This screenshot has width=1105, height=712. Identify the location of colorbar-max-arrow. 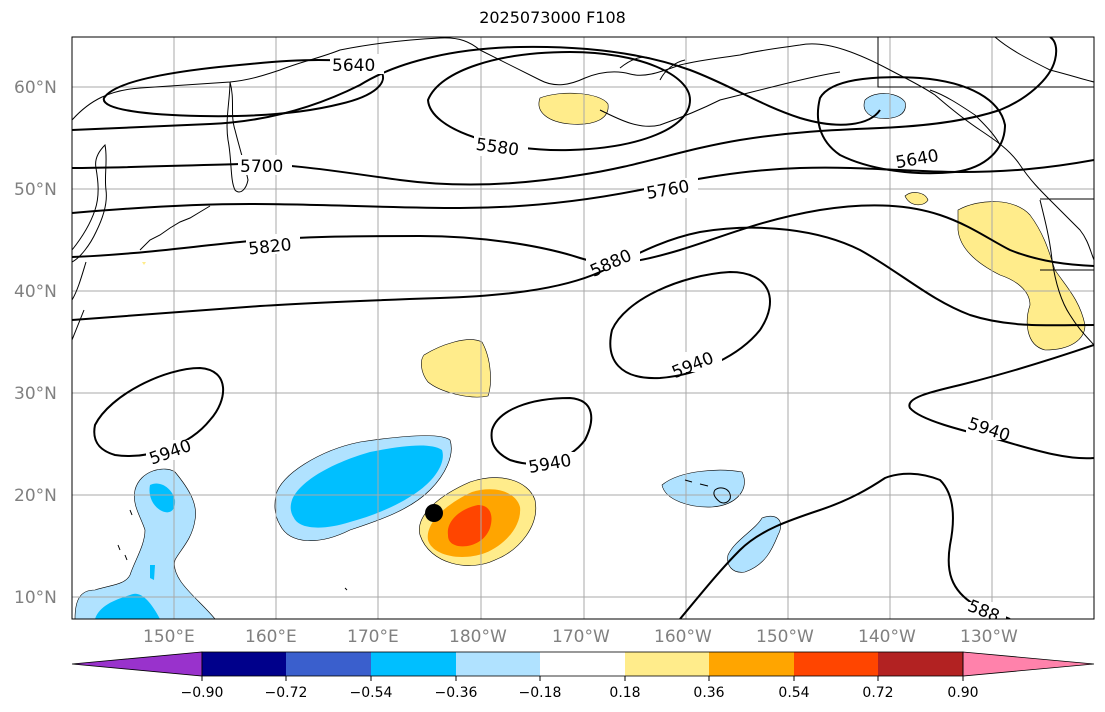
(1028, 664).